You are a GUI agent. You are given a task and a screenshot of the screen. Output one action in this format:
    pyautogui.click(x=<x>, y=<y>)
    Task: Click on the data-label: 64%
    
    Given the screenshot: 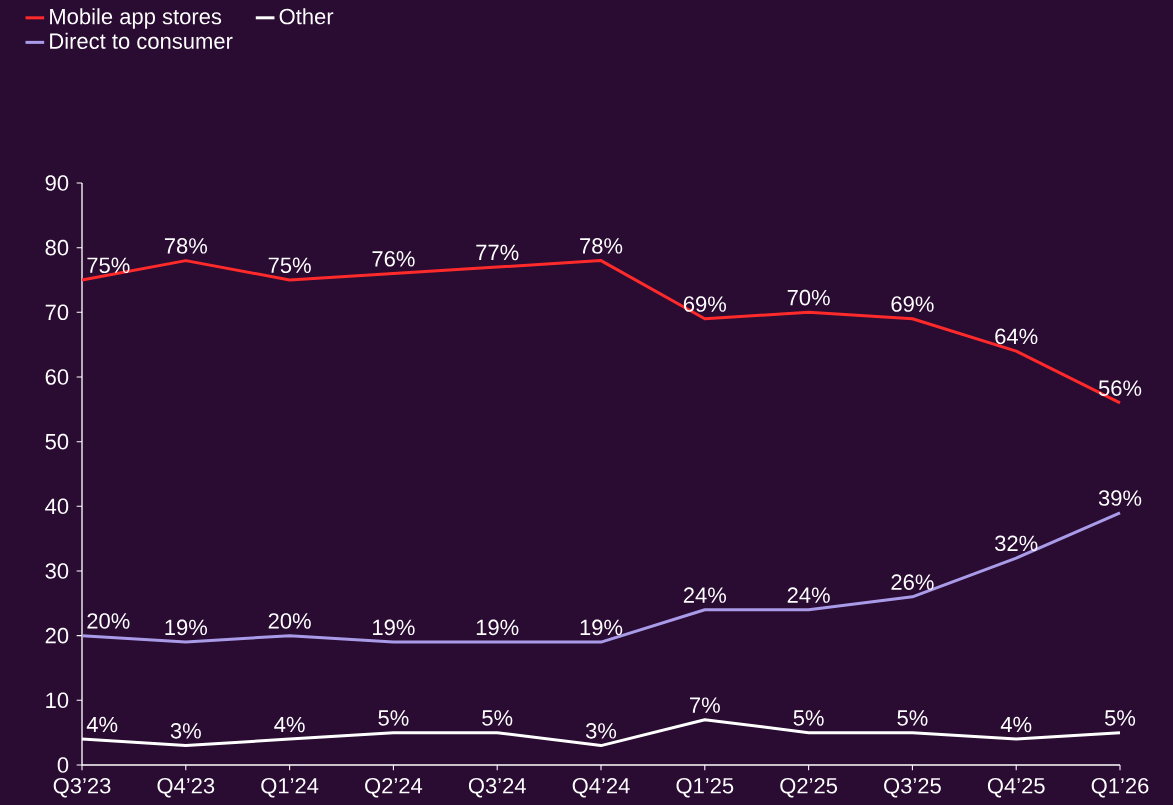 What is the action you would take?
    pyautogui.click(x=1016, y=336)
    